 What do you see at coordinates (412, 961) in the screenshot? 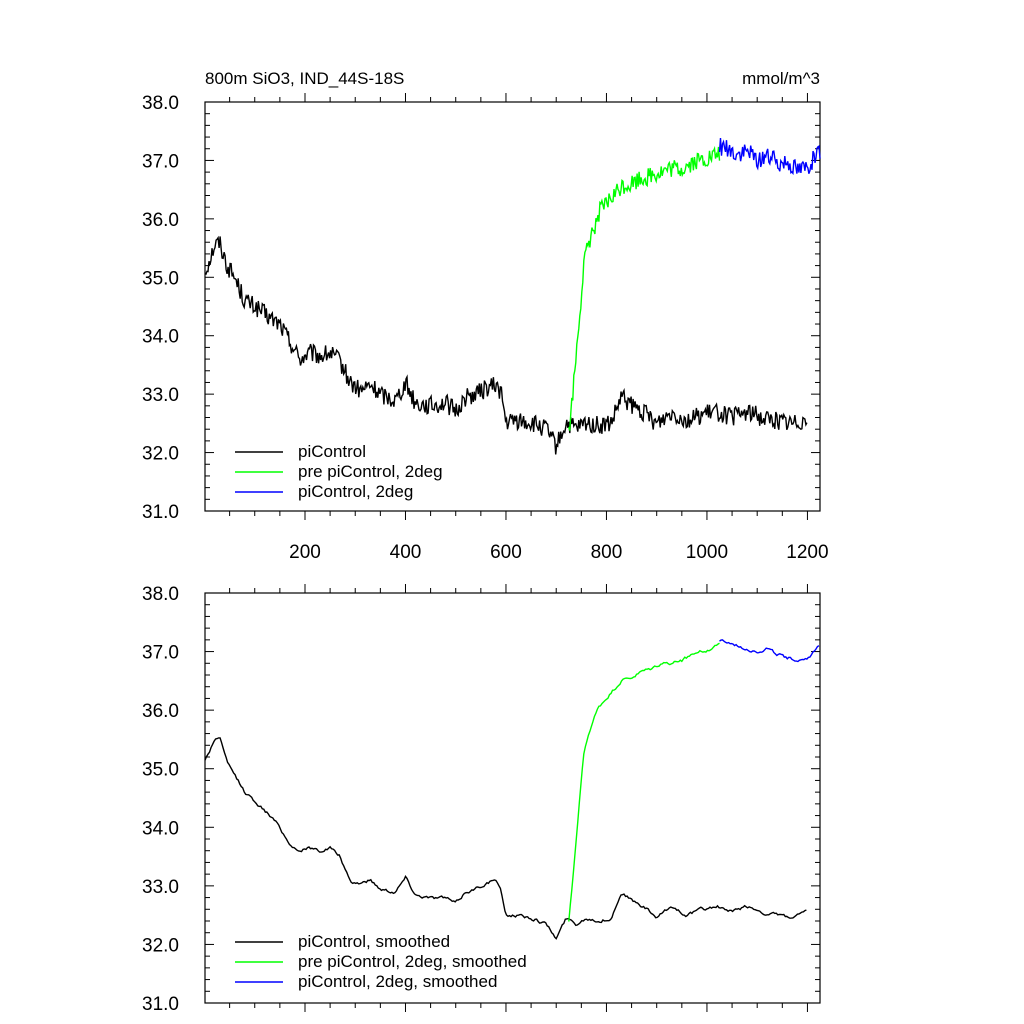
I see `legend-label: pre piControl, 2deg, smoothed` at bounding box center [412, 961].